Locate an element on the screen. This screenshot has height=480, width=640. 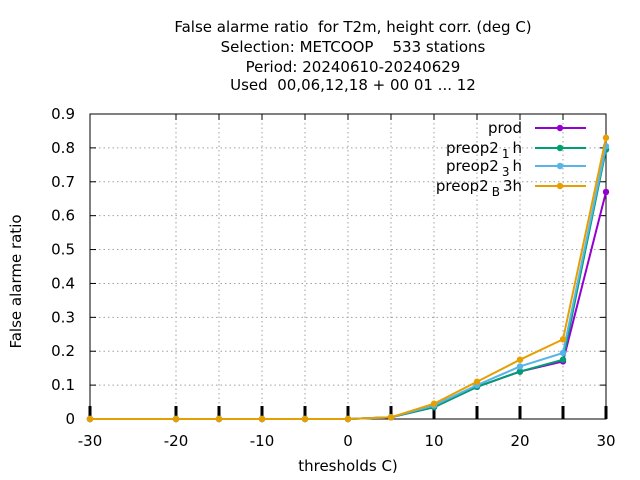
y-tick-label: 0.6 is located at coordinates (63, 216).